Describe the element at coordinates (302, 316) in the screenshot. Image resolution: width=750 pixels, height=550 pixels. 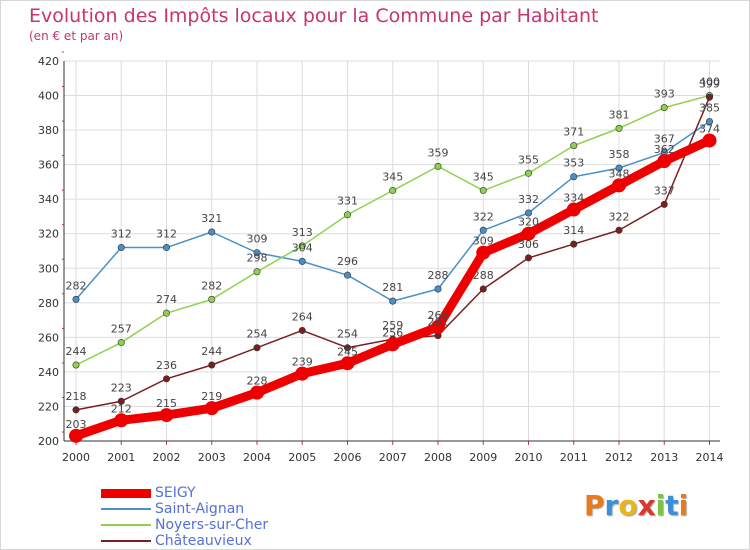
I see `data-label: 264` at that location.